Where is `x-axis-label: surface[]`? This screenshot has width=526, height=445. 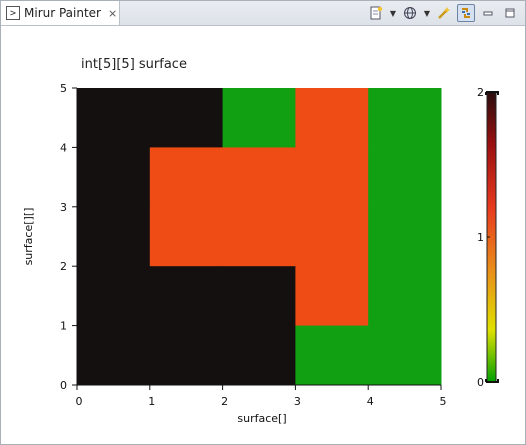
x-axis-label: surface[] is located at coordinates (261, 418).